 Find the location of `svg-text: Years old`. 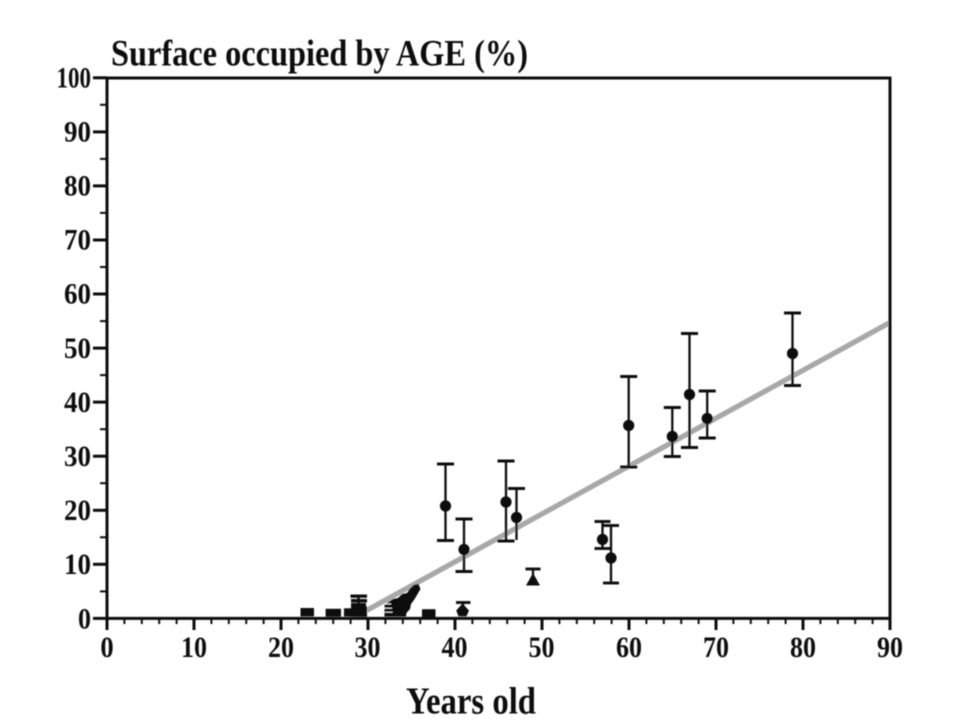

svg-text: Years old is located at coordinates (471, 701).